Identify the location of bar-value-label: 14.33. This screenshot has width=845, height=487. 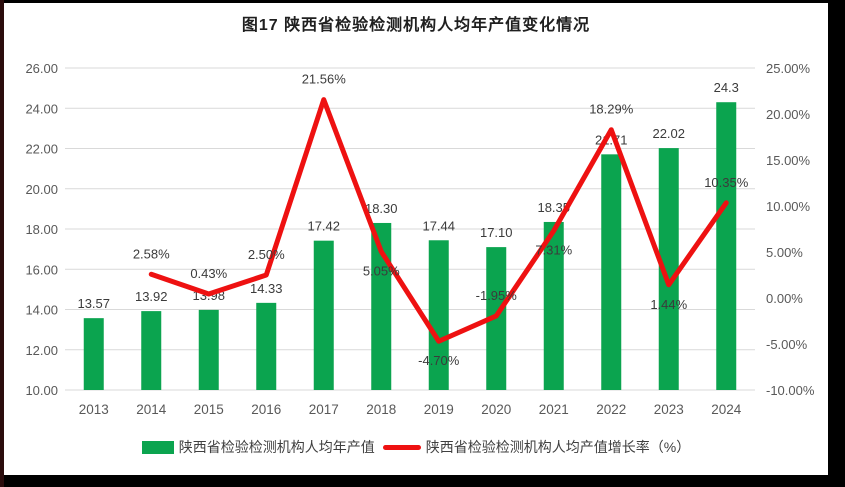
(266, 288).